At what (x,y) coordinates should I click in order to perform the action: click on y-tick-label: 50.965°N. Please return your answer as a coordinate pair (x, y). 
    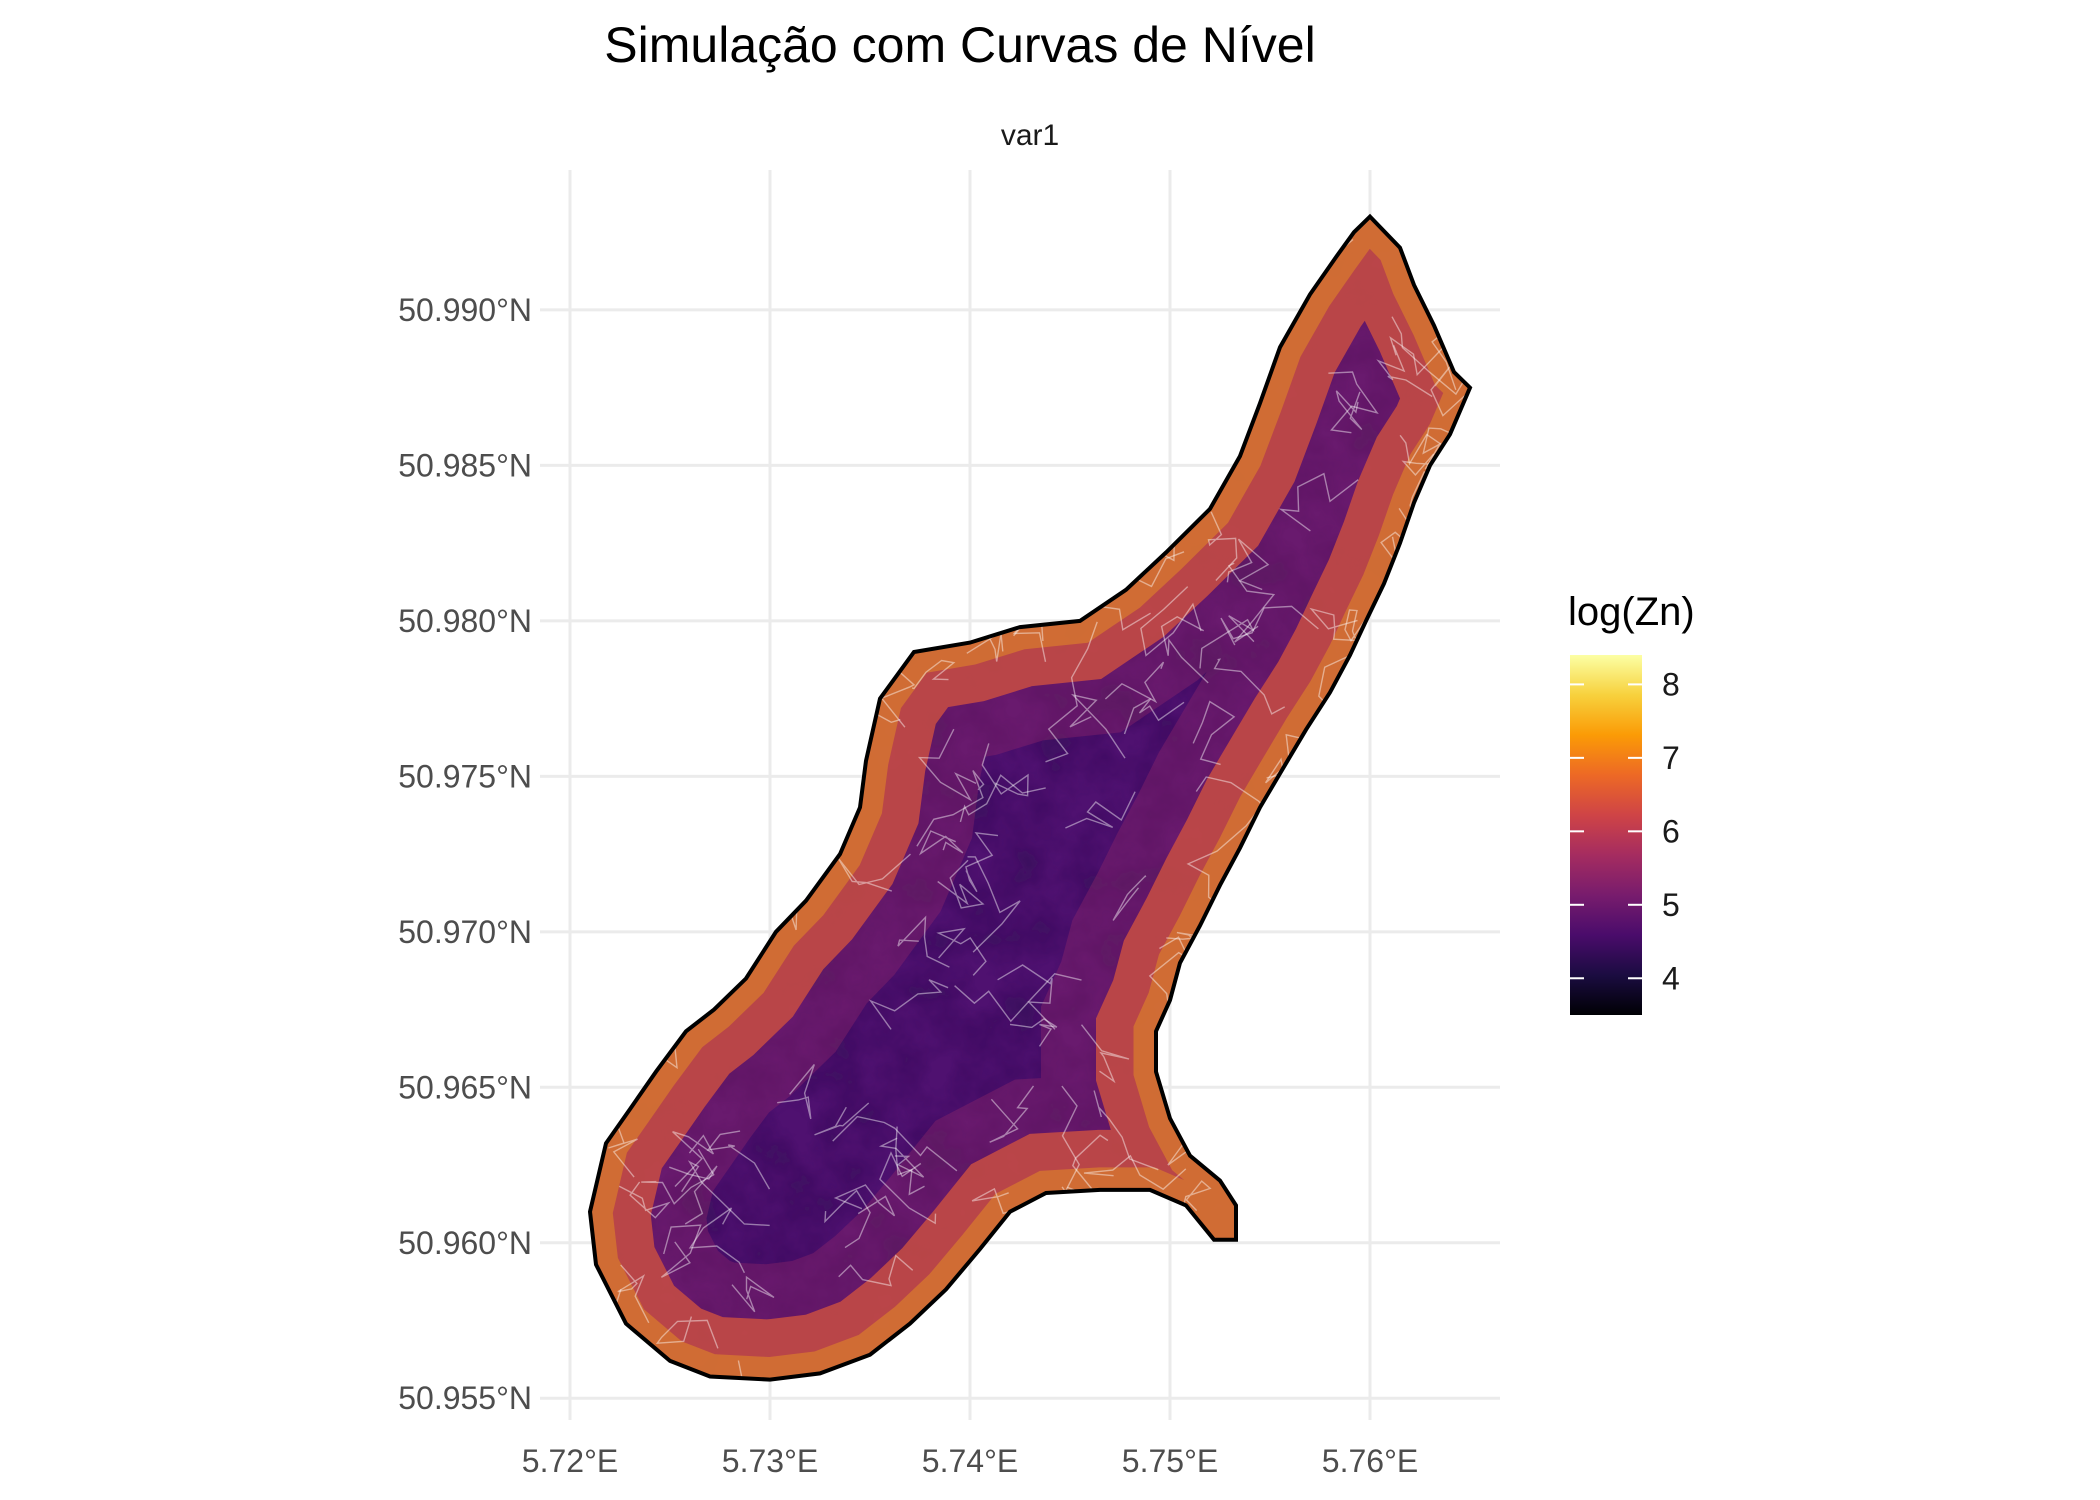
    Looking at the image, I should click on (465, 1087).